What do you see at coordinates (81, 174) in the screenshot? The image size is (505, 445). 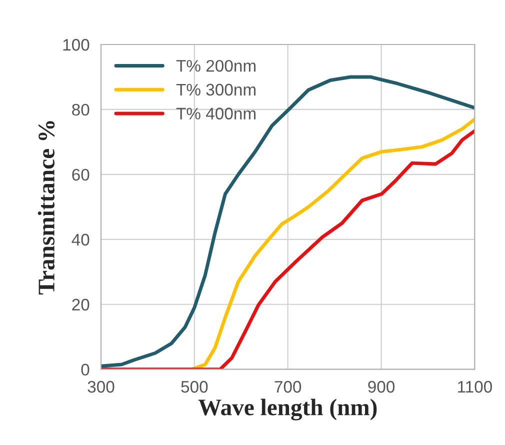 I see `y-tick-label: 60` at bounding box center [81, 174].